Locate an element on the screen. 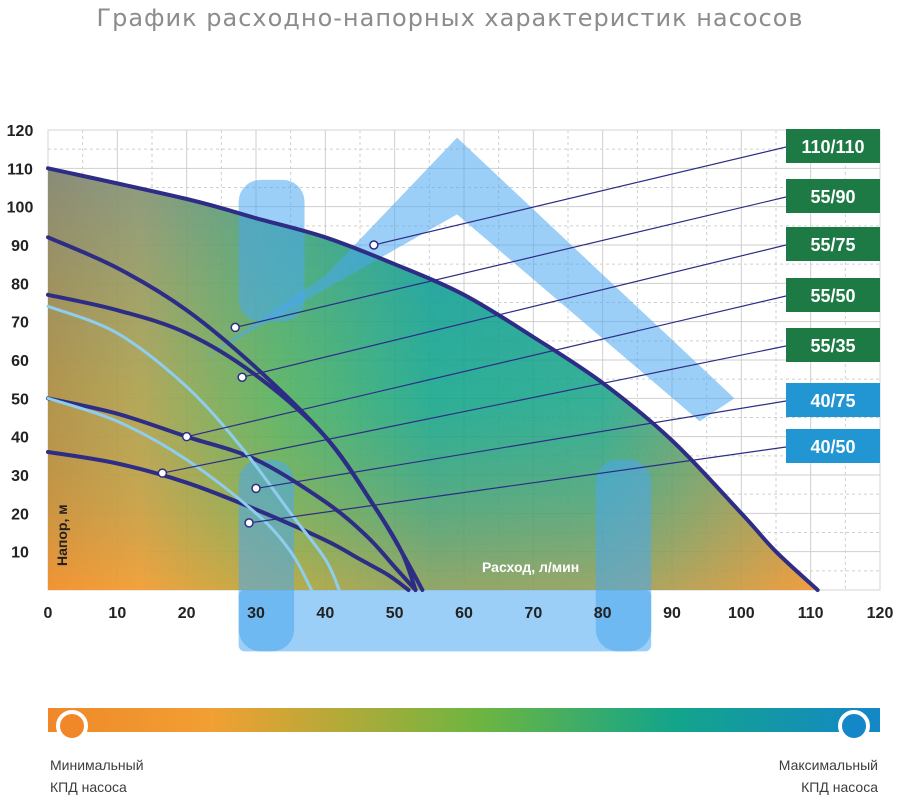 The image size is (900, 800). label-text-55-50: 55/50 is located at coordinates (832, 296).